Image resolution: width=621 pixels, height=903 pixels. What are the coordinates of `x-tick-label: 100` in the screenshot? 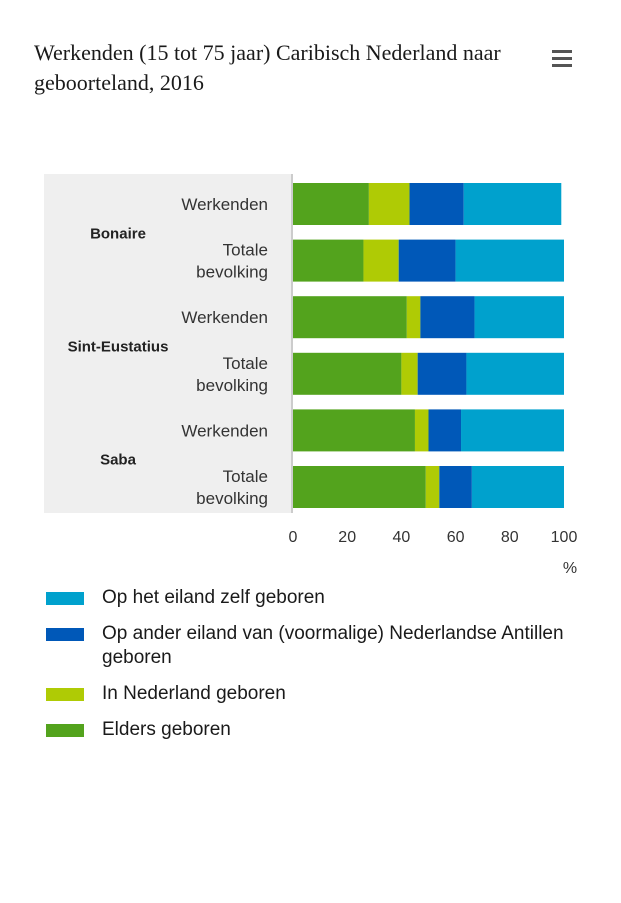 It's located at (564, 537).